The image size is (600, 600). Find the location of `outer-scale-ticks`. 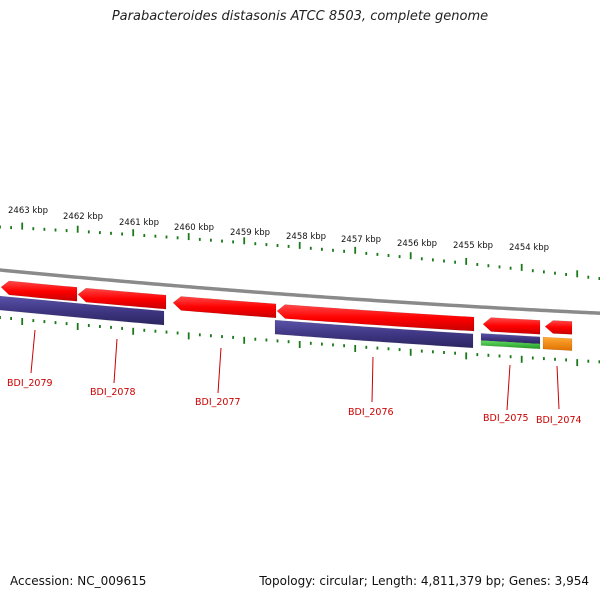

outer-scale-ticks is located at coordinates (300, 251).